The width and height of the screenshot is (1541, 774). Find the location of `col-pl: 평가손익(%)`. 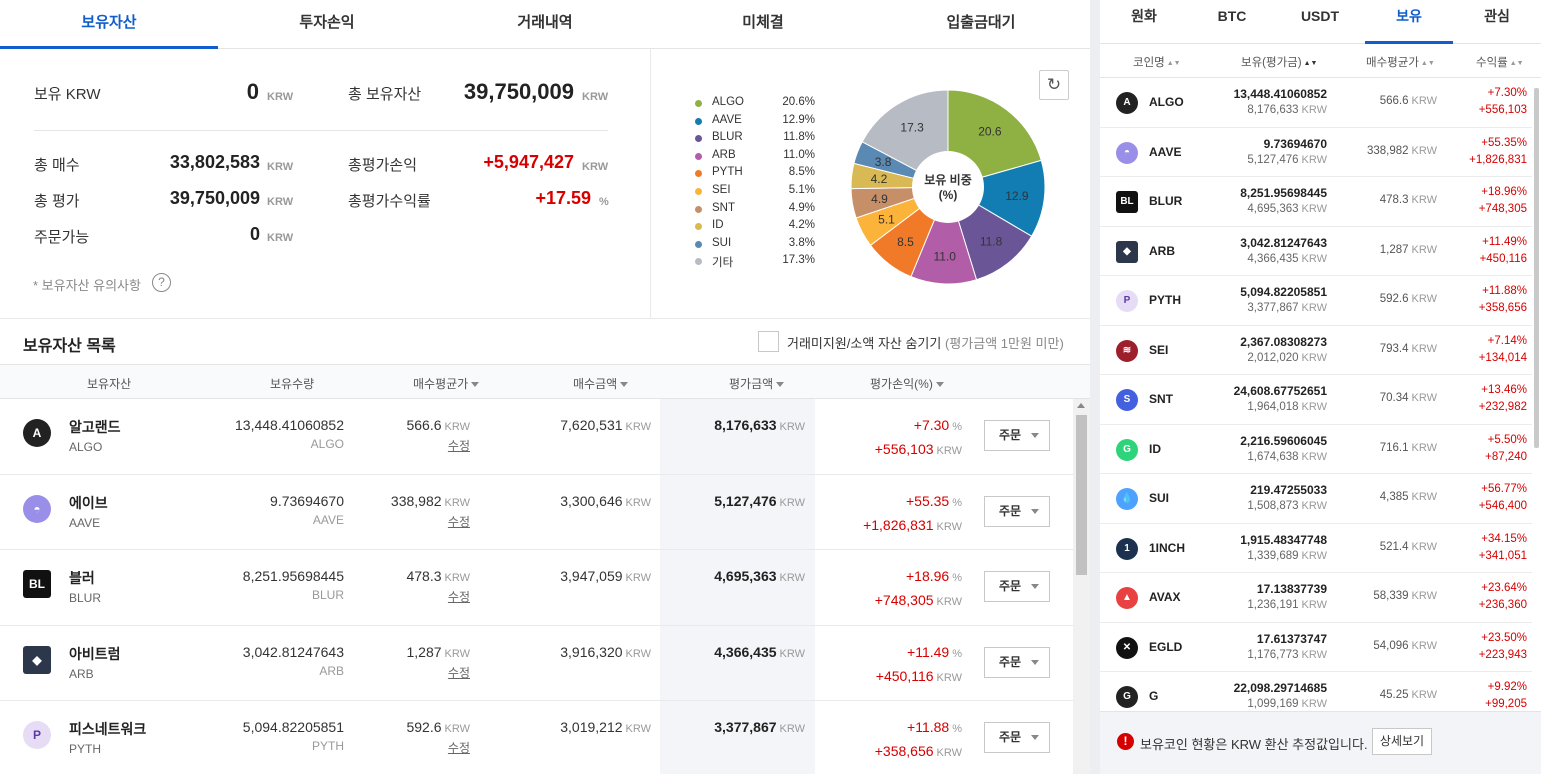

col-pl: 평가손익(%) is located at coordinates (907, 383).